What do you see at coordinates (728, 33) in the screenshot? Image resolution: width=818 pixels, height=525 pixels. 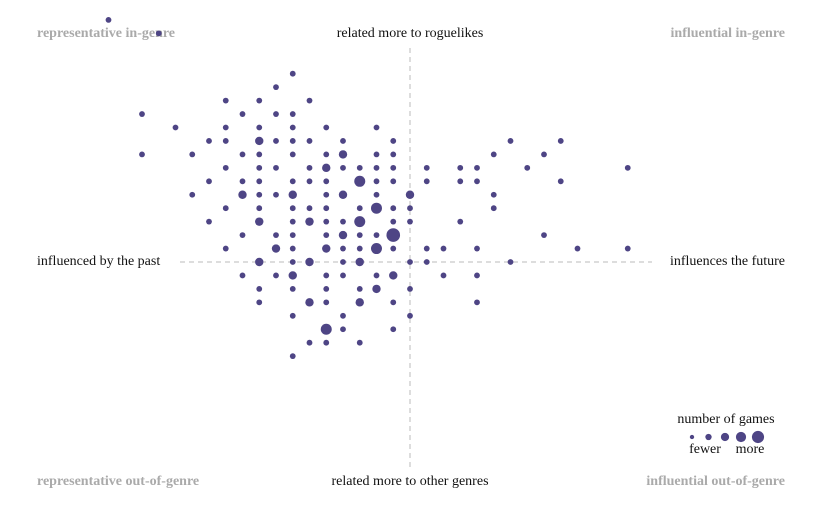 I see `corner-label: influential in-genre` at bounding box center [728, 33].